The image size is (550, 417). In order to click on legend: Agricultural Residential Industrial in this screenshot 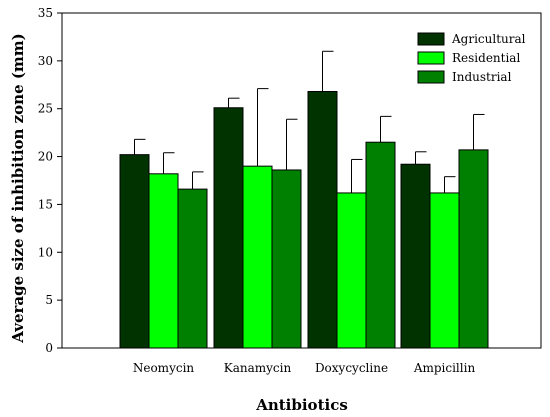, I will do `click(471, 58)`.